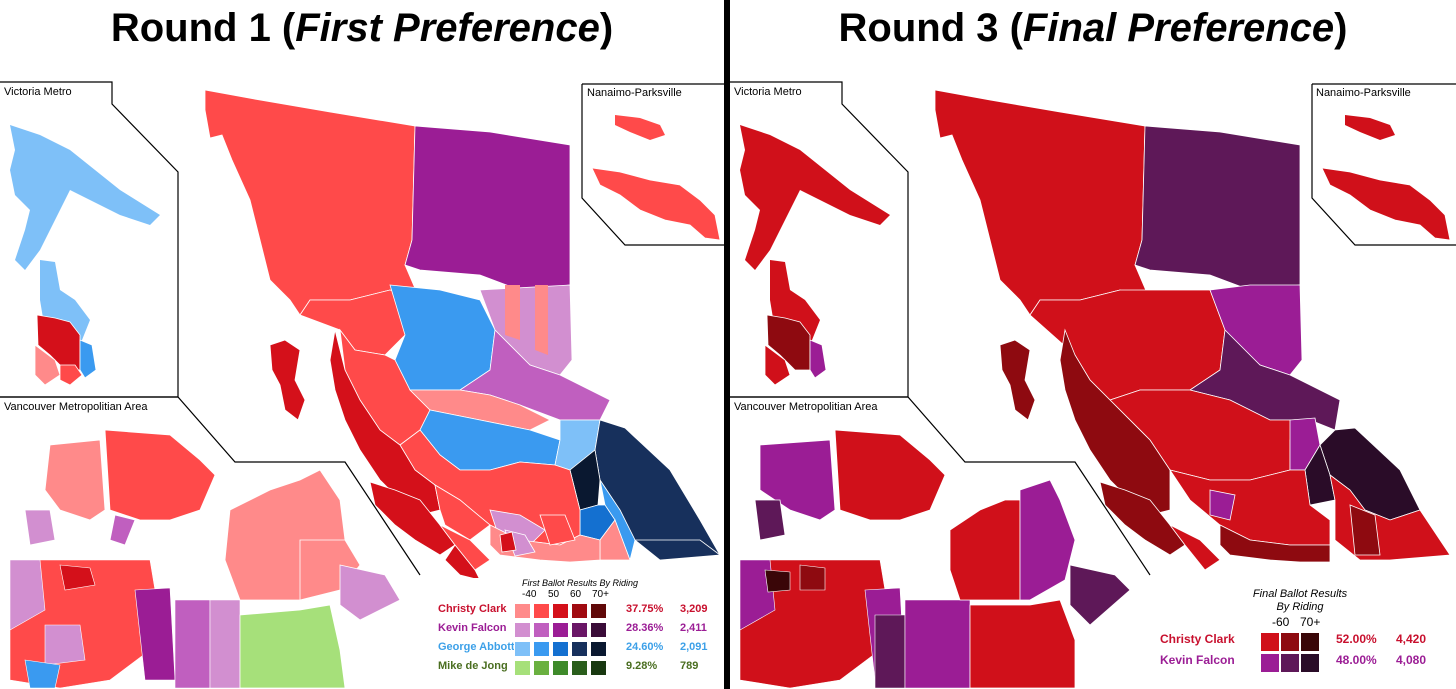 The image size is (1456, 689). What do you see at coordinates (512, 312) in the screenshot?
I see `riding-peace-stripe1` at bounding box center [512, 312].